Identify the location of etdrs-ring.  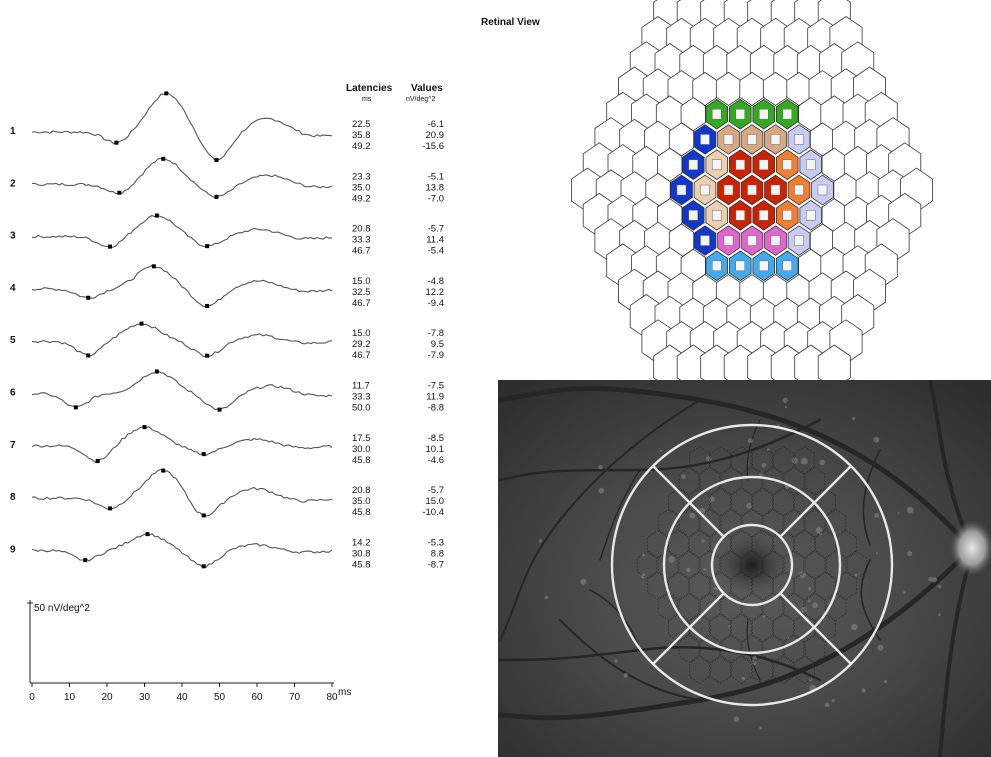
(752, 565).